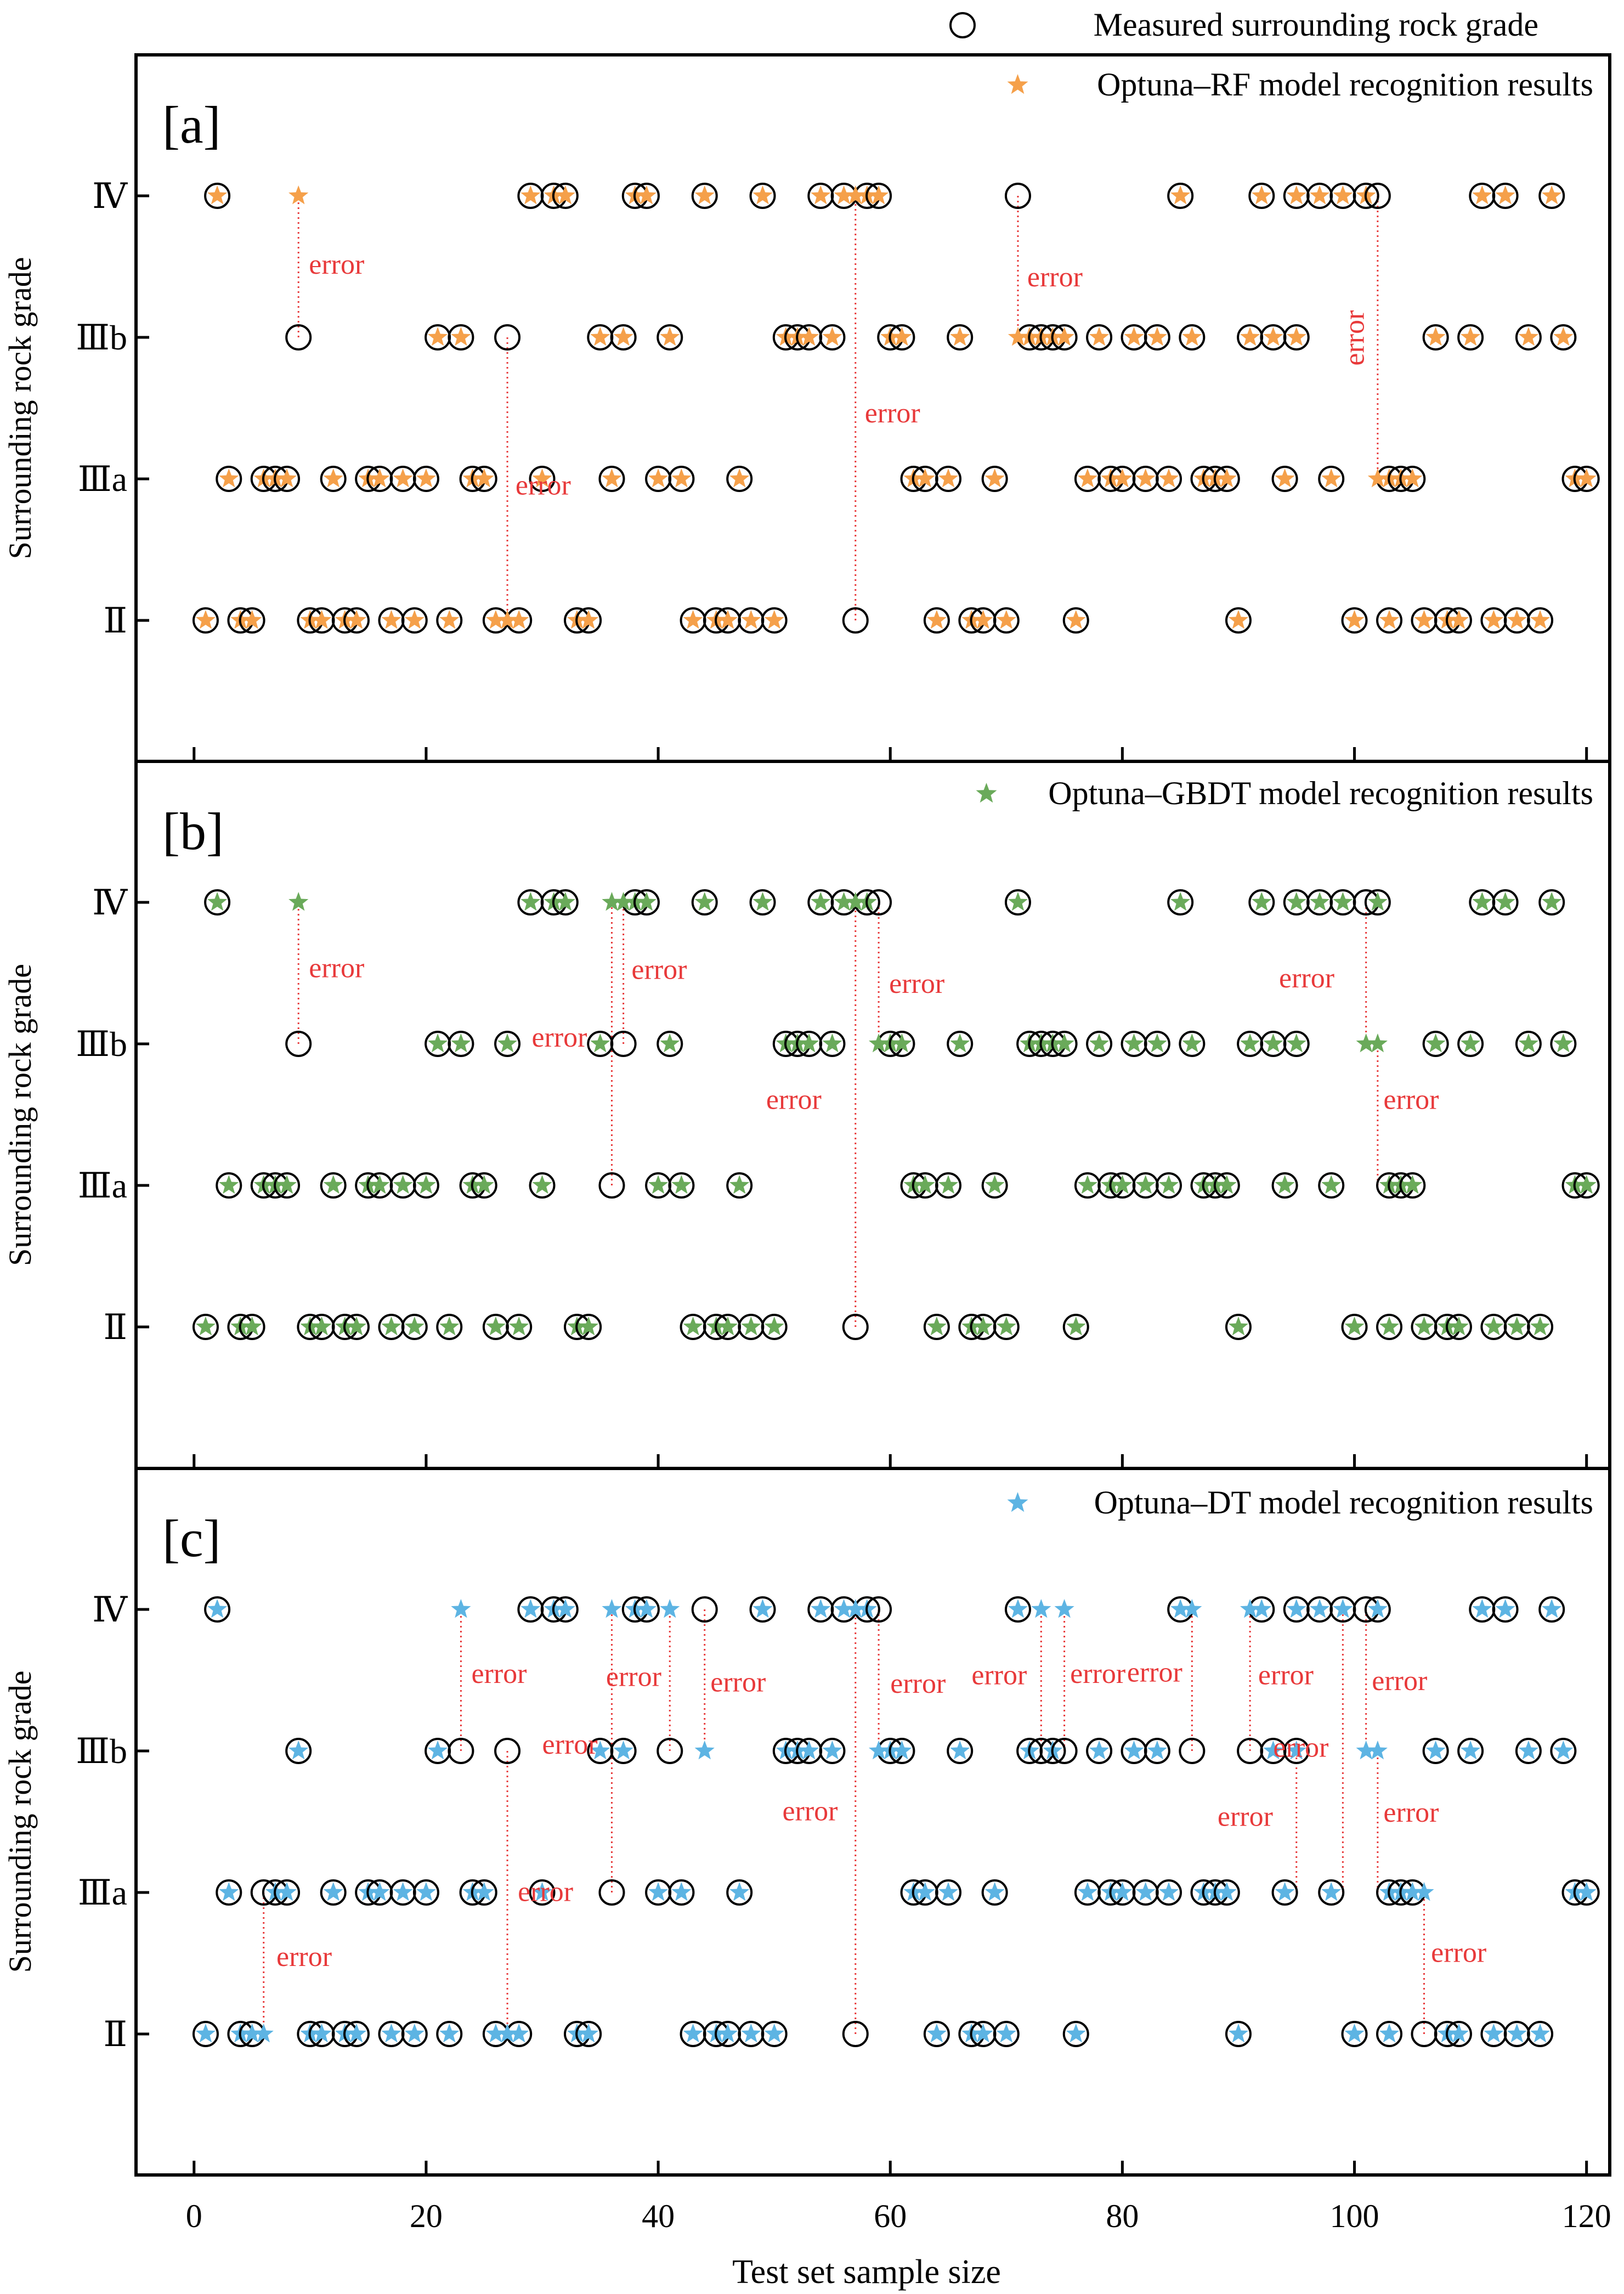 The height and width of the screenshot is (2294, 1624). What do you see at coordinates (20, 408) in the screenshot?
I see `y-axis-label: Surrounding rock grade` at bounding box center [20, 408].